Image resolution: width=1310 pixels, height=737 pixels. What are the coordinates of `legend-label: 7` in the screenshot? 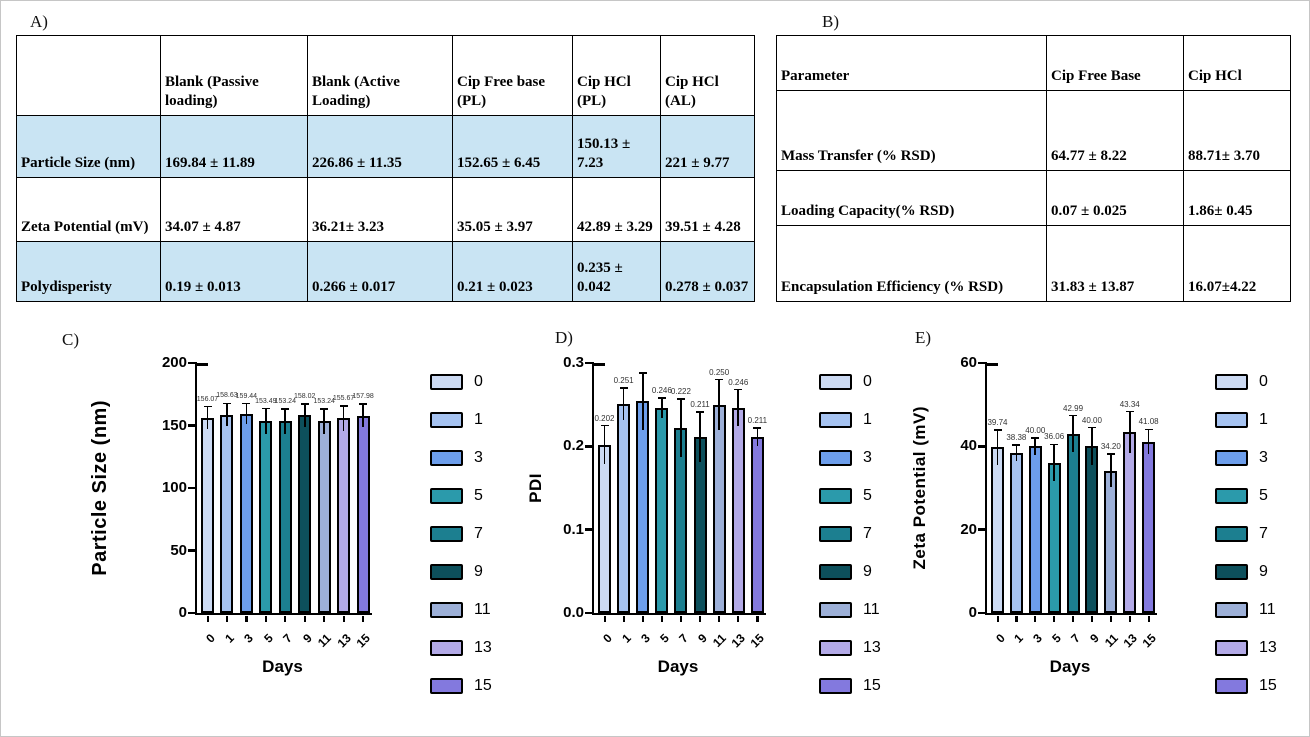 It's located at (1263, 533).